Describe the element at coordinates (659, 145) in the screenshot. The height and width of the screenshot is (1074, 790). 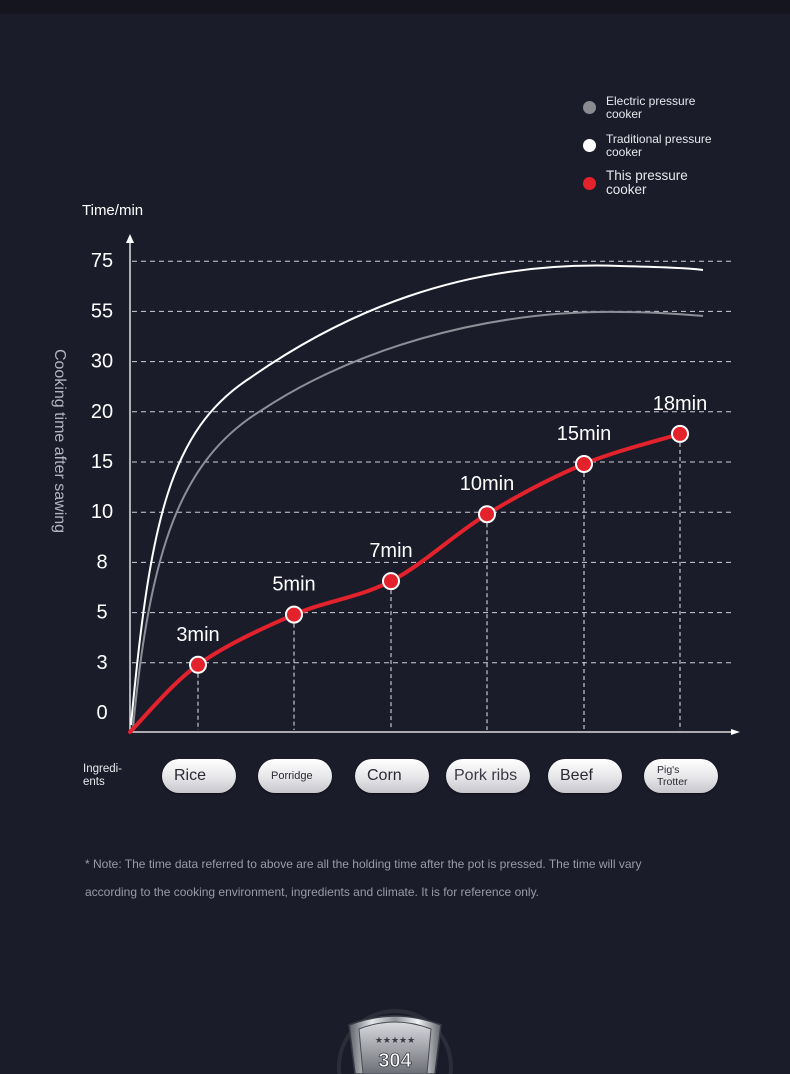
I see `legend-label-traditional: Traditional pressure cooker` at that location.